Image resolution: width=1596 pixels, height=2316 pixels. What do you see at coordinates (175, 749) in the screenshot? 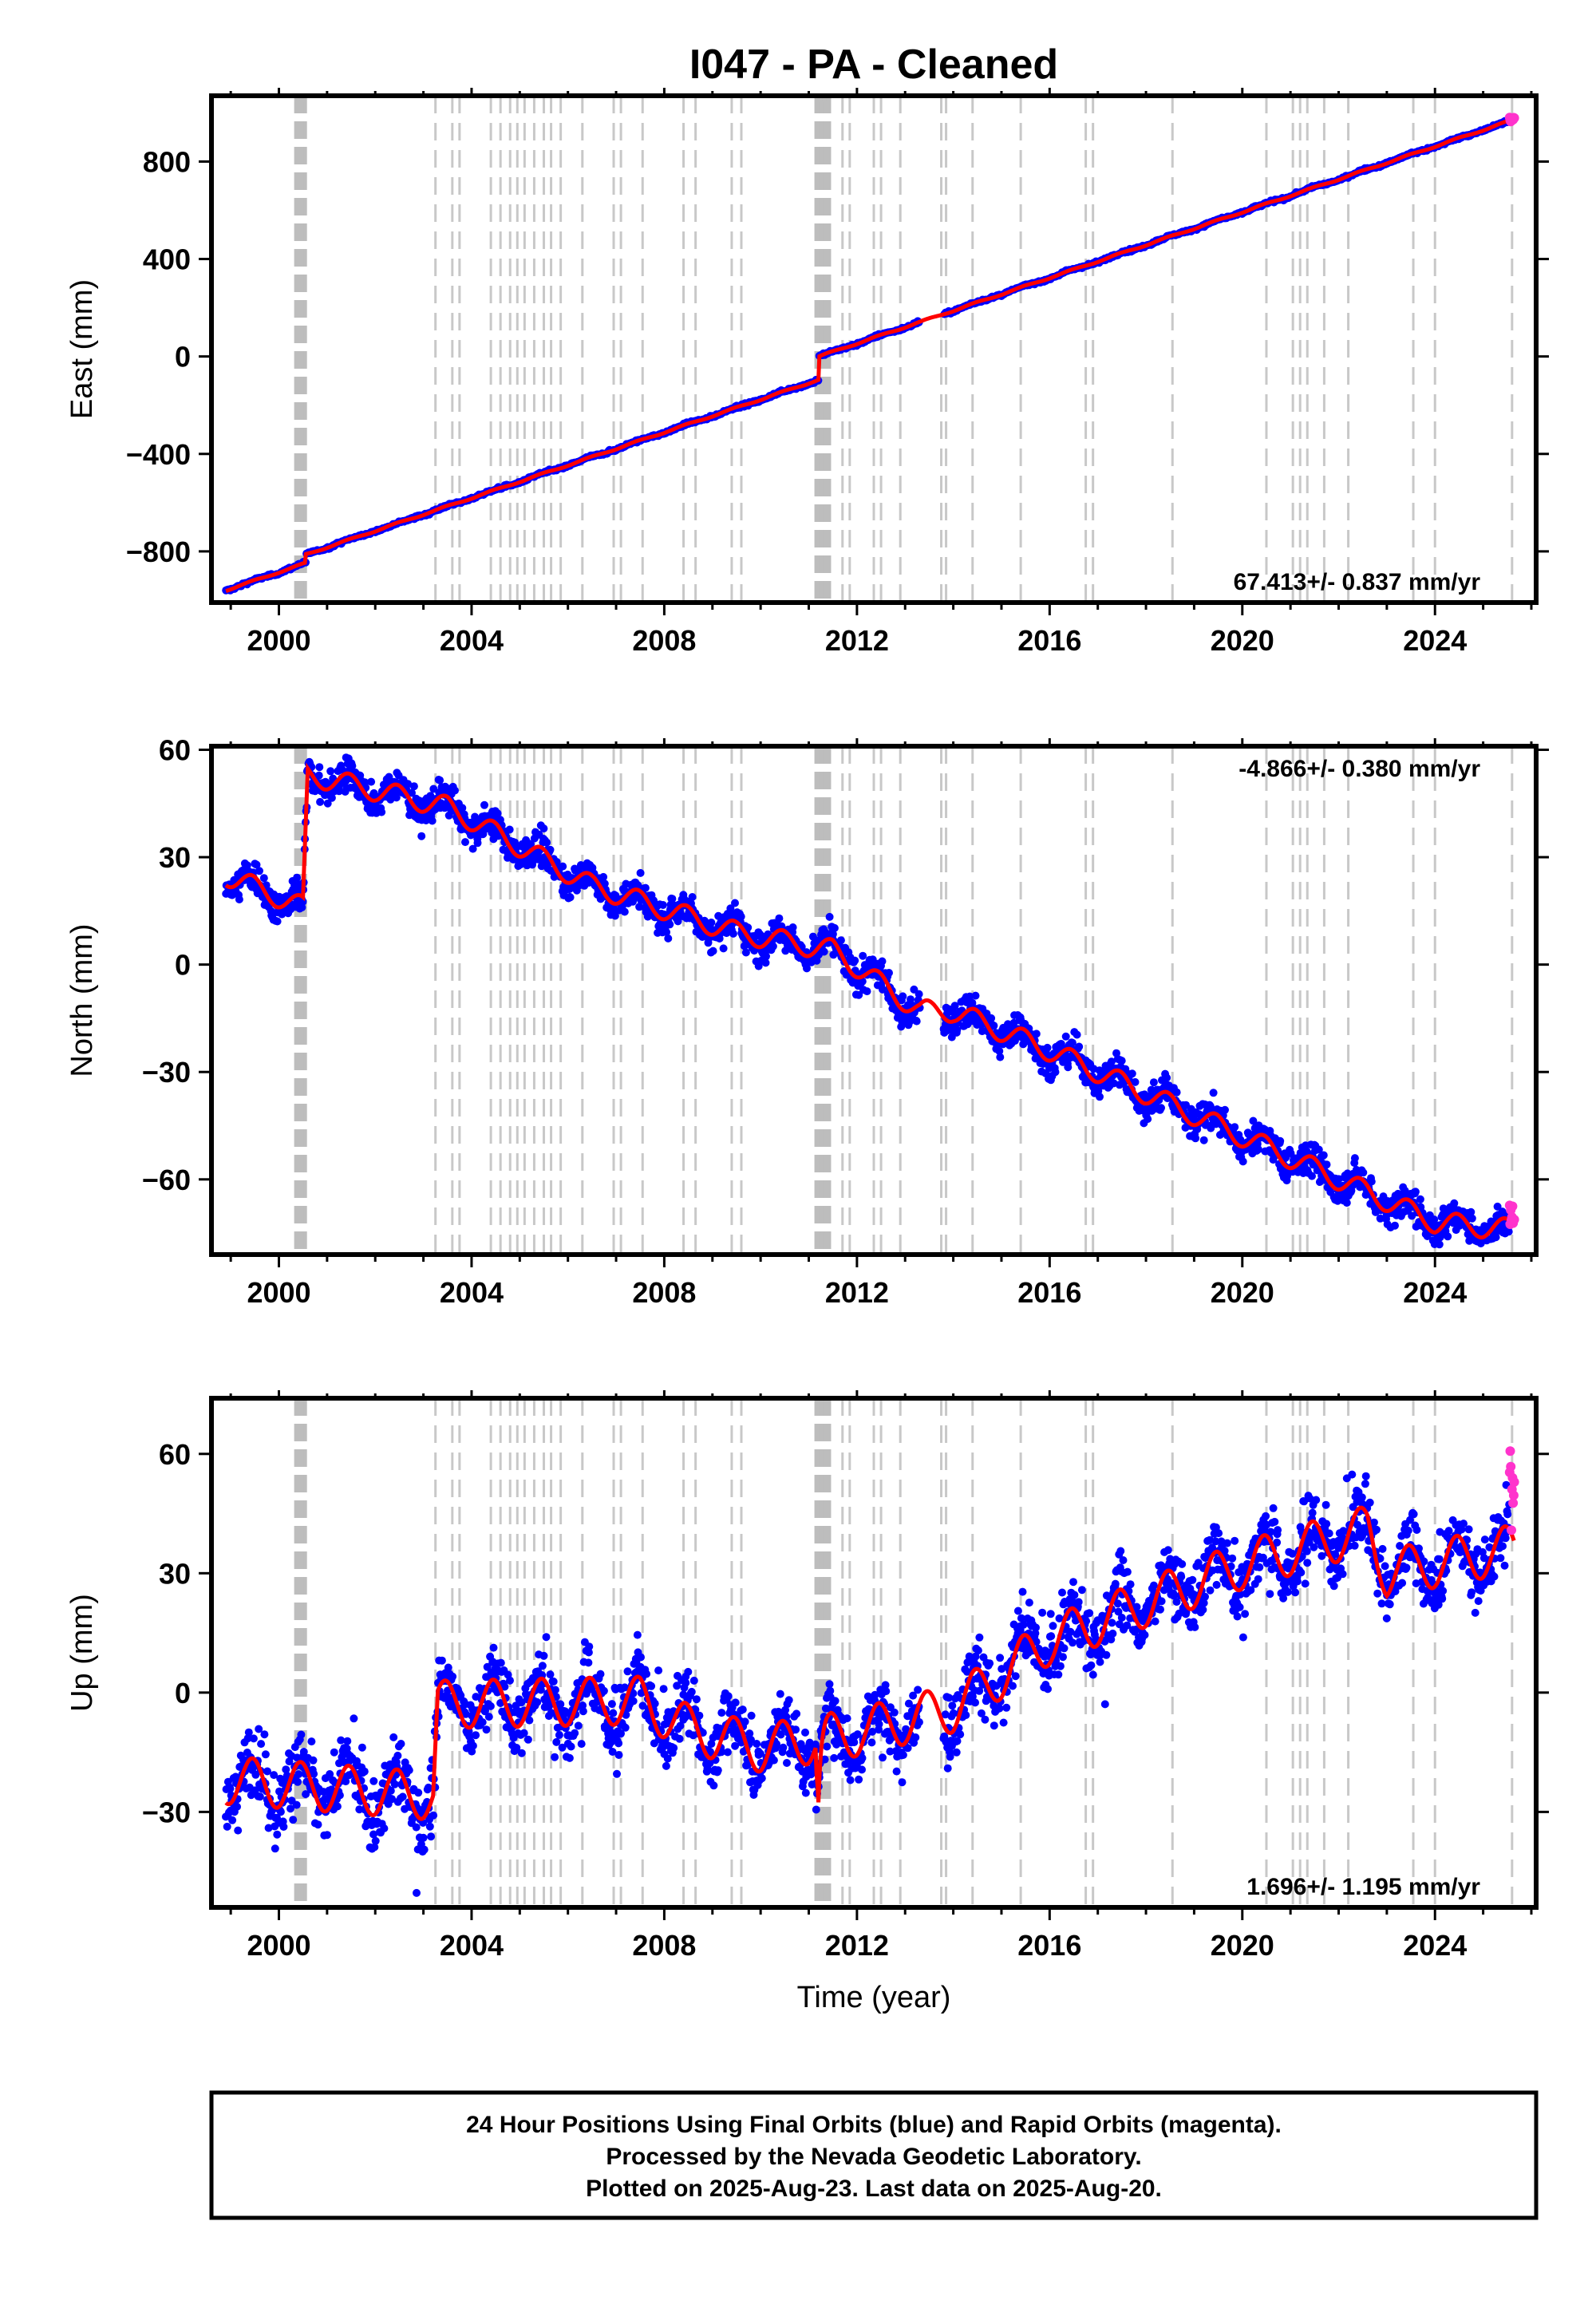
I see `north-y-tick-label: 60` at bounding box center [175, 749].